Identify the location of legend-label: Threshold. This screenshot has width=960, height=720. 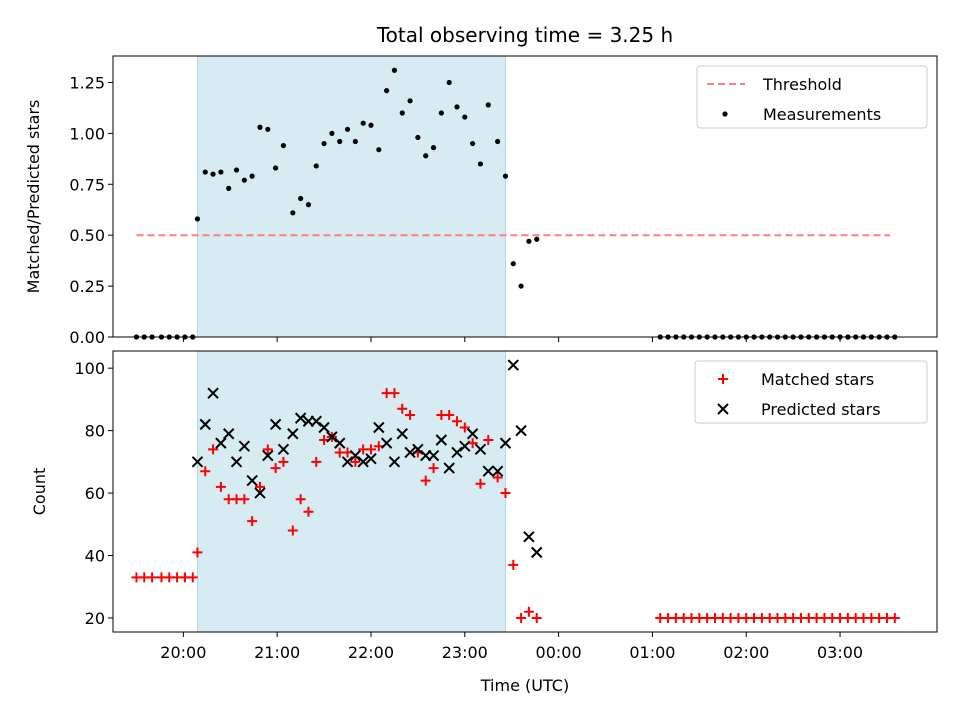
(802, 84).